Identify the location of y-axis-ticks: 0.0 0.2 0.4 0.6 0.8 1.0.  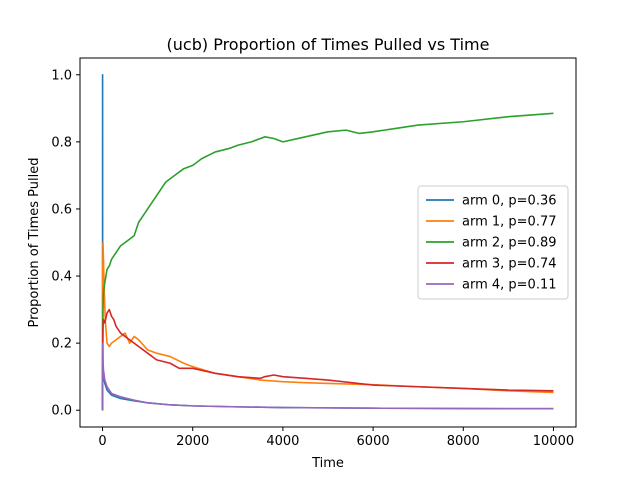
(65, 243).